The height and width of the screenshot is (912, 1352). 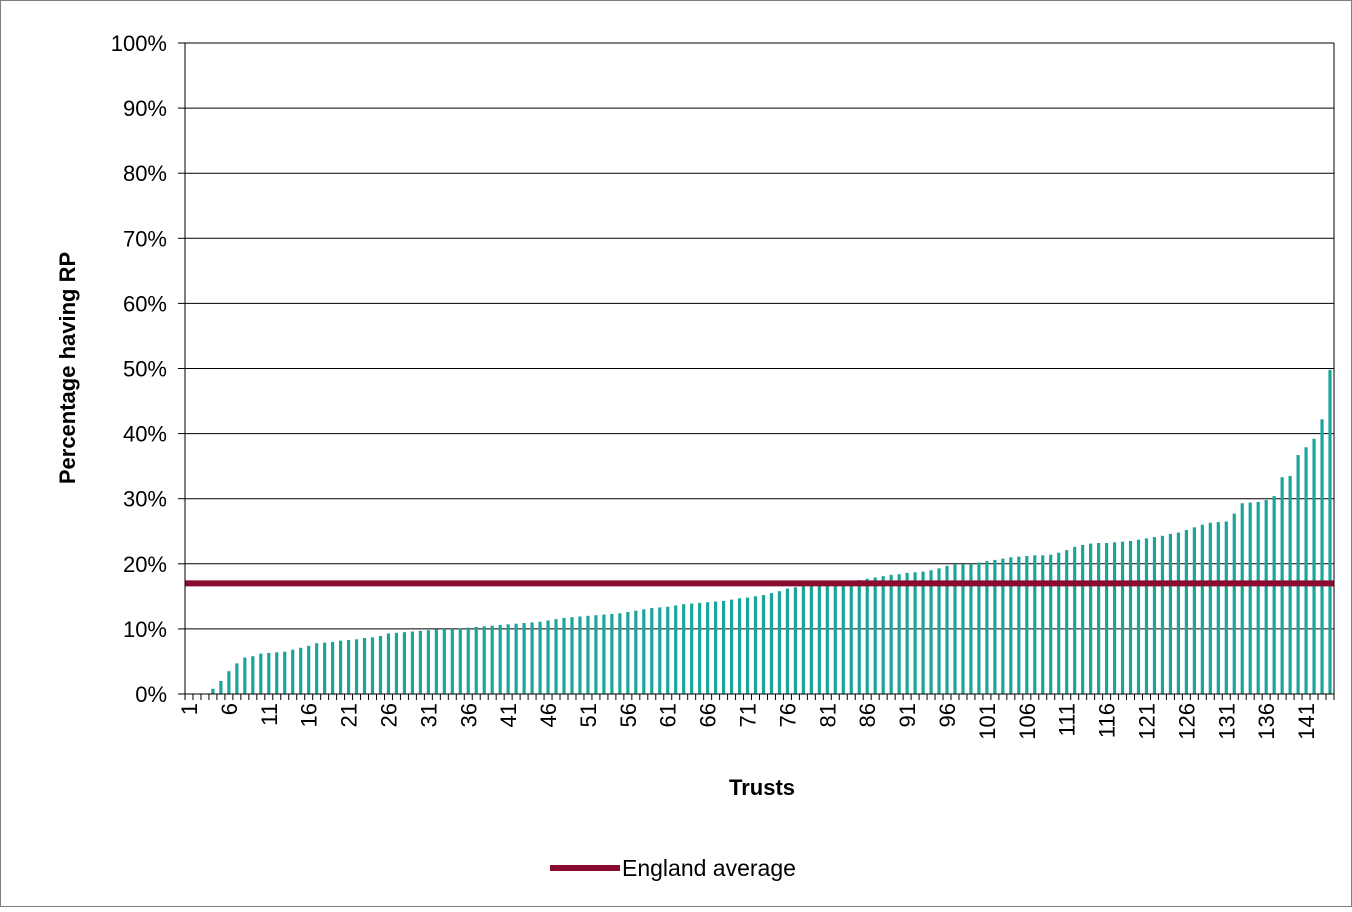 I want to click on x-tick-label: 86, so click(x=867, y=715).